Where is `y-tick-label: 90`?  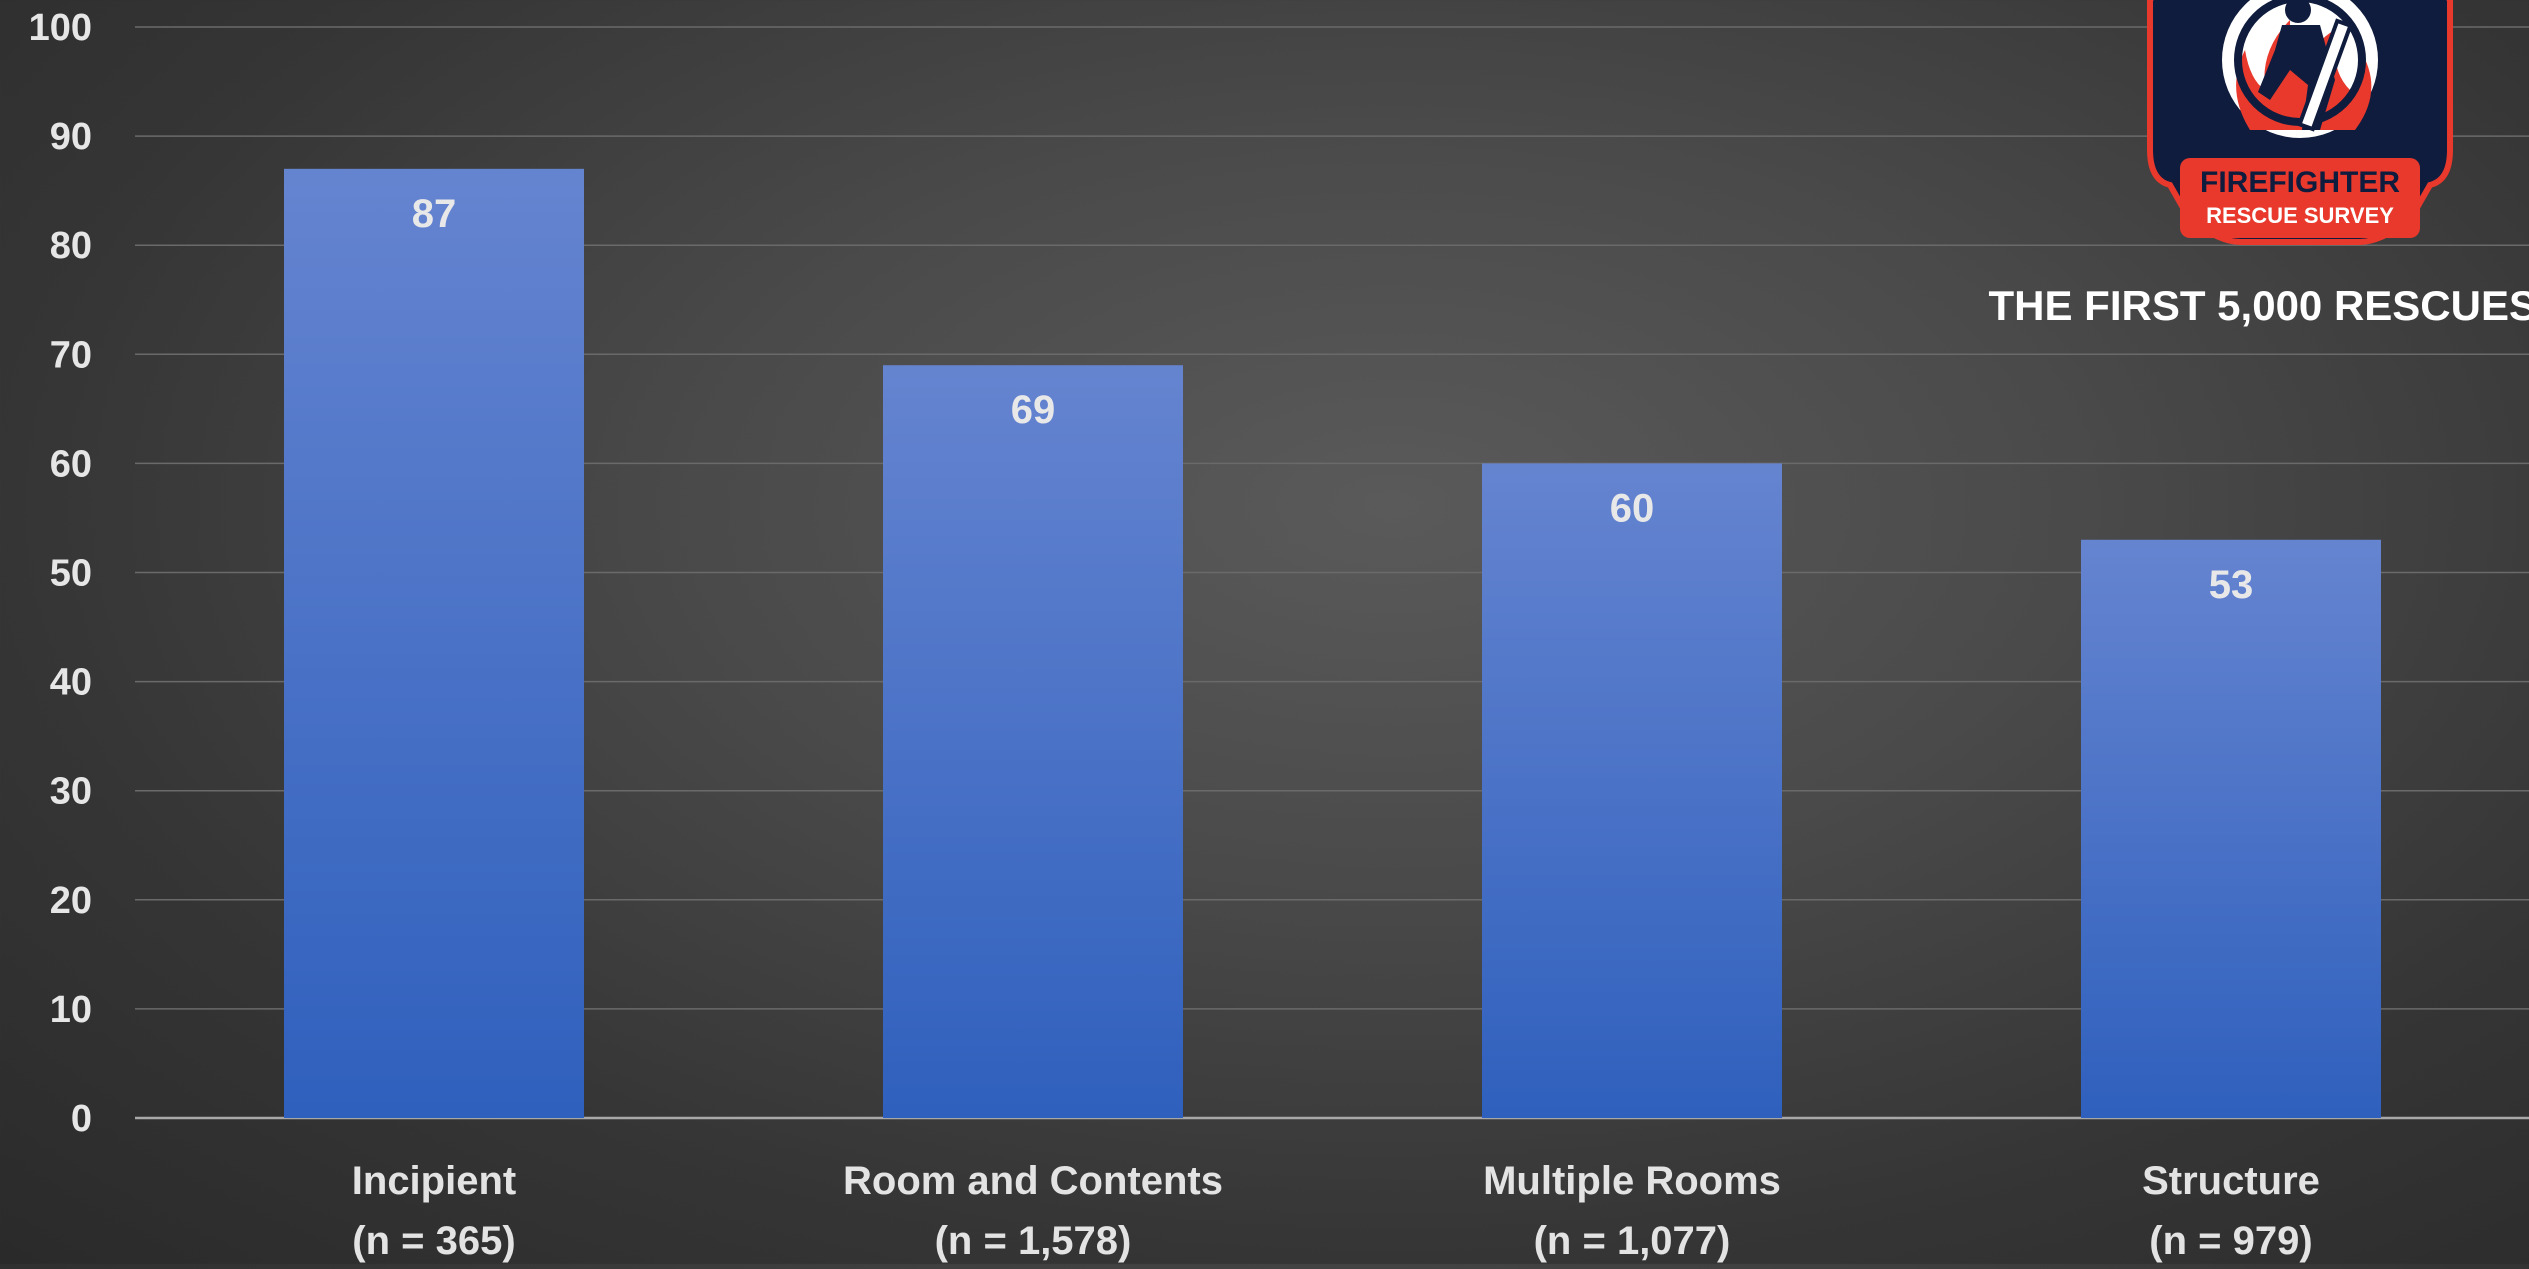 y-tick-label: 90 is located at coordinates (71, 137).